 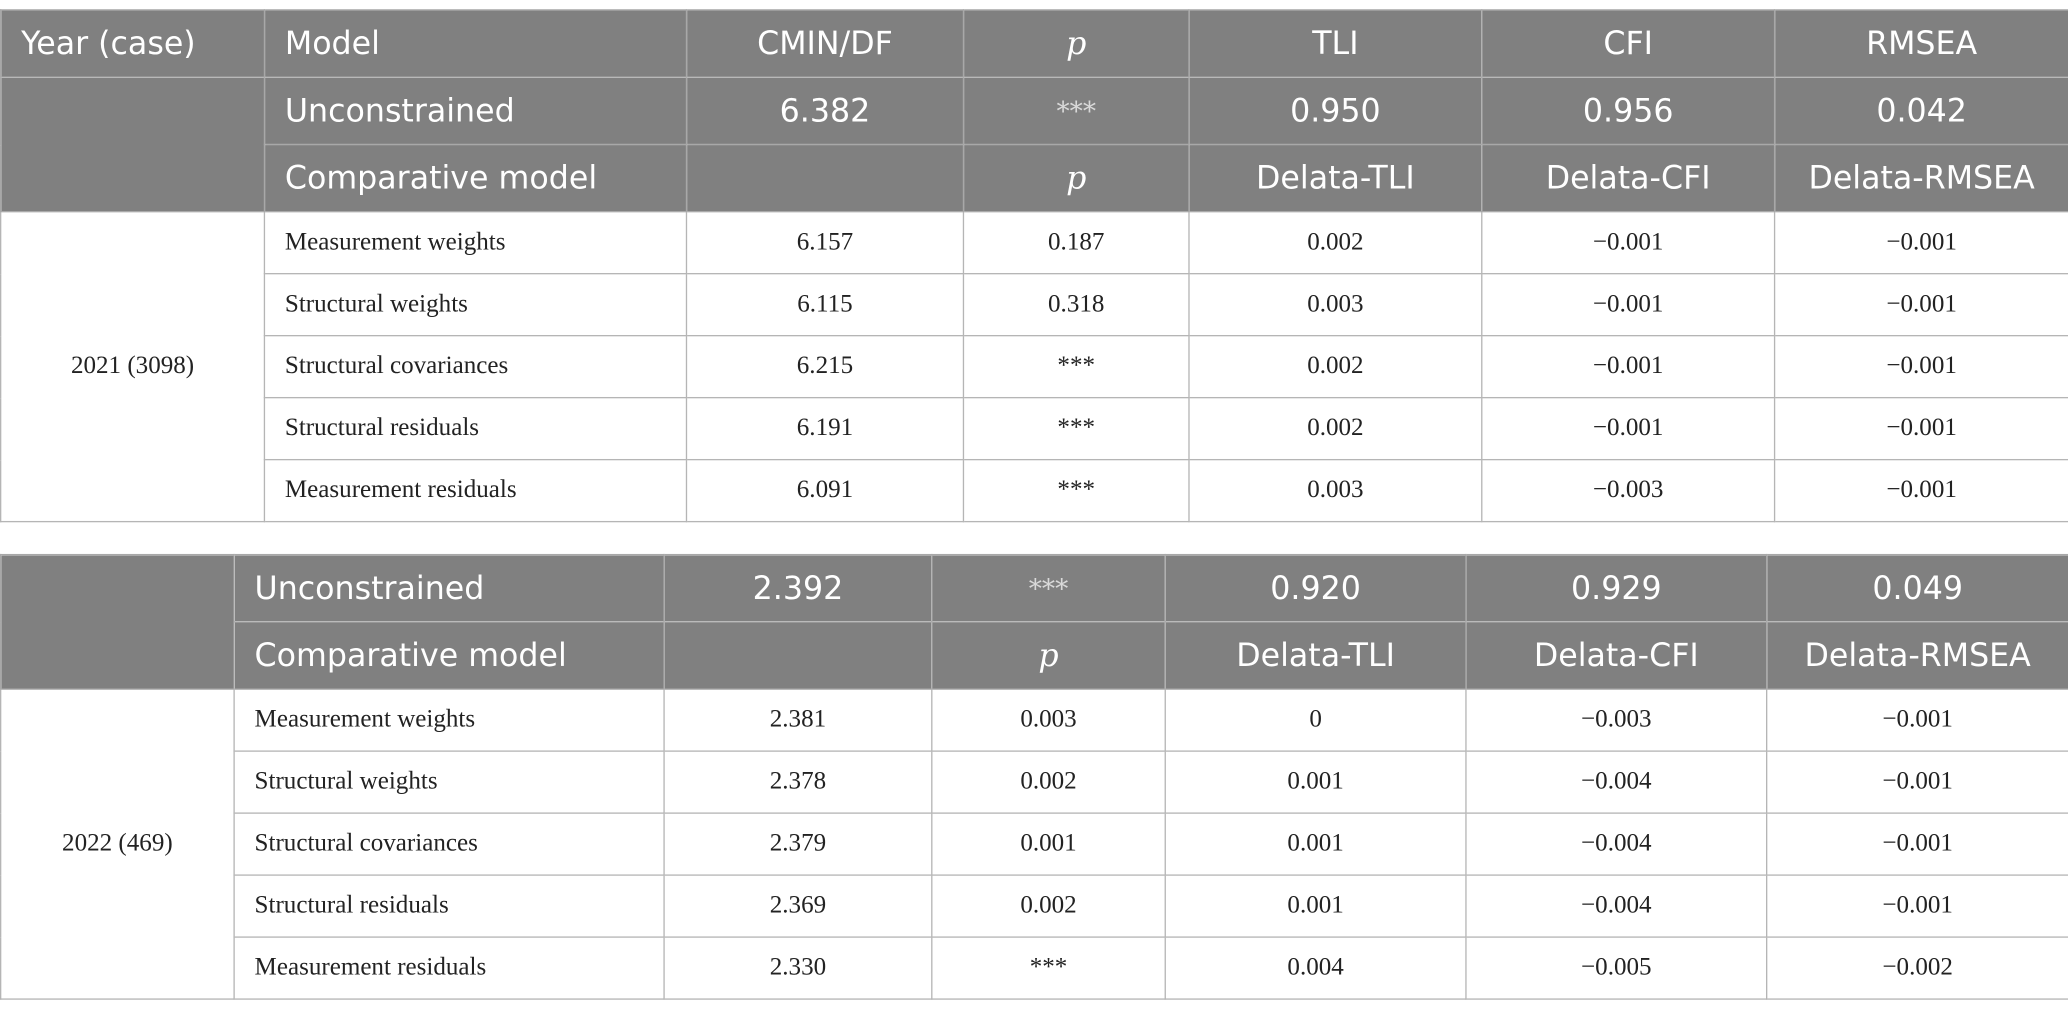 What do you see at coordinates (1920, 43) in the screenshot?
I see `header-cell: RMSEA` at bounding box center [1920, 43].